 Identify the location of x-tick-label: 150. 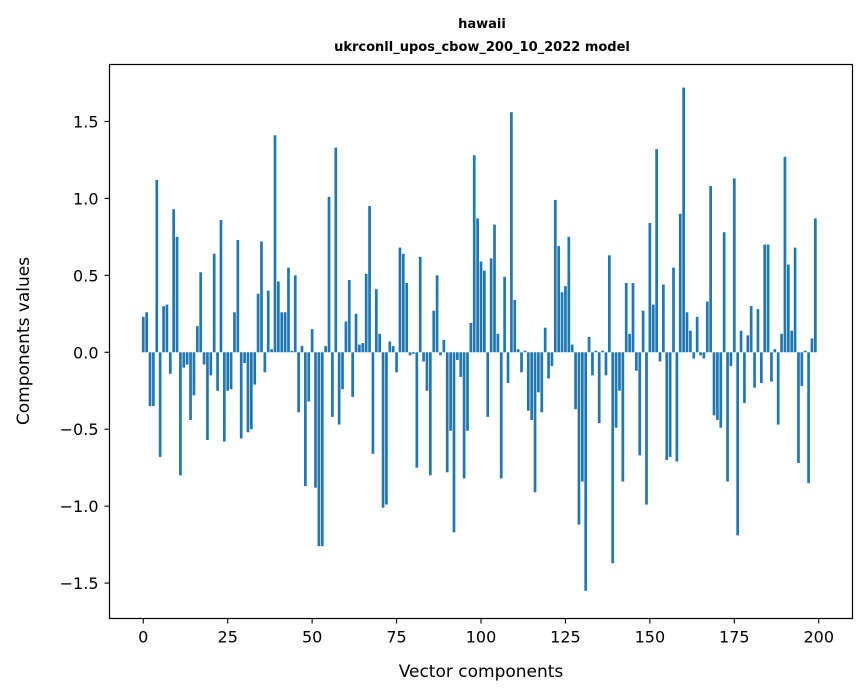
(650, 637).